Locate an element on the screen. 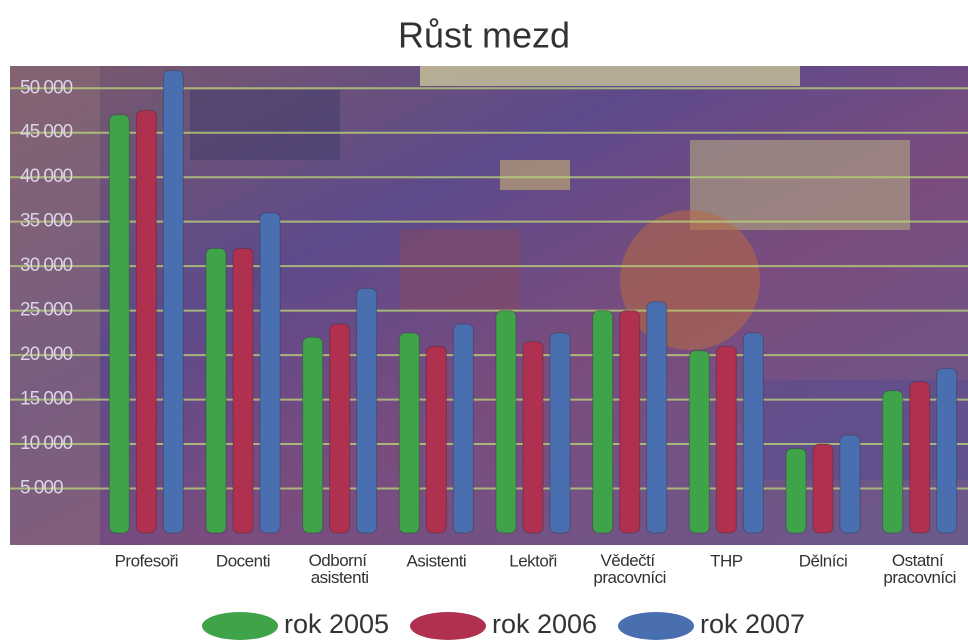 The width and height of the screenshot is (968, 644). y-tick-label: 40 000 is located at coordinates (46, 176).